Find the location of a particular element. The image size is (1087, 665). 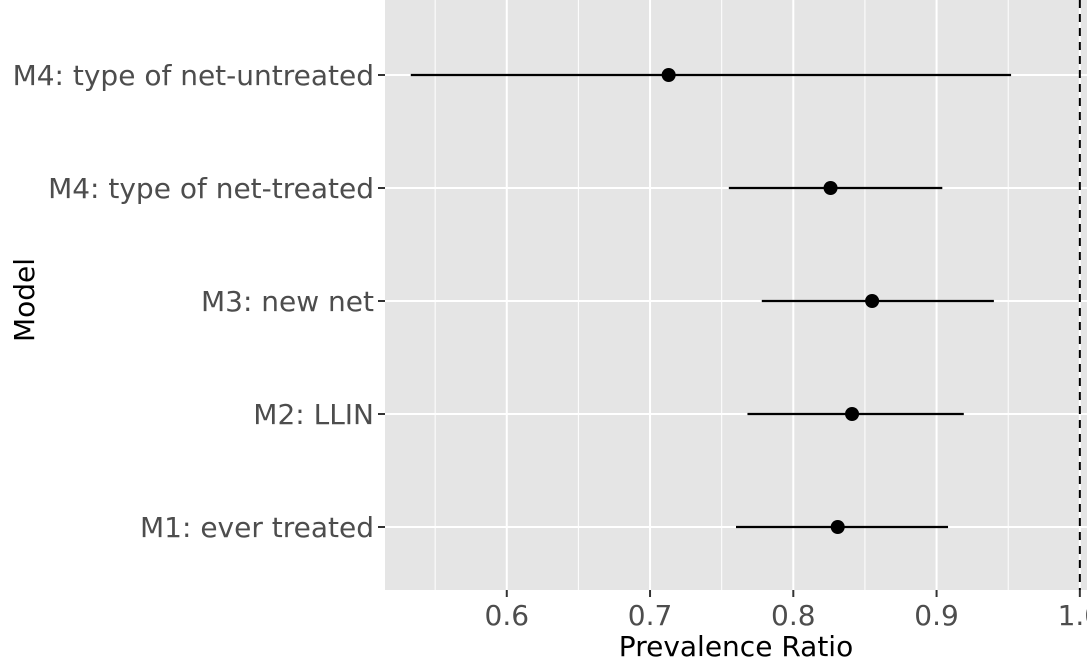

x-tick-label: 1.0 is located at coordinates (1072, 615).